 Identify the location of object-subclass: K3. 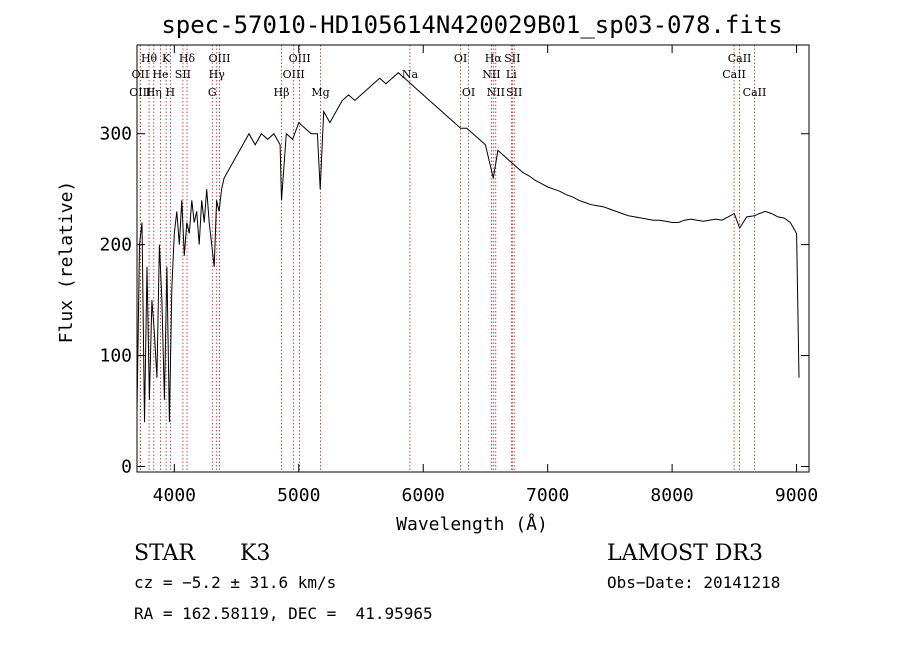
(255, 553).